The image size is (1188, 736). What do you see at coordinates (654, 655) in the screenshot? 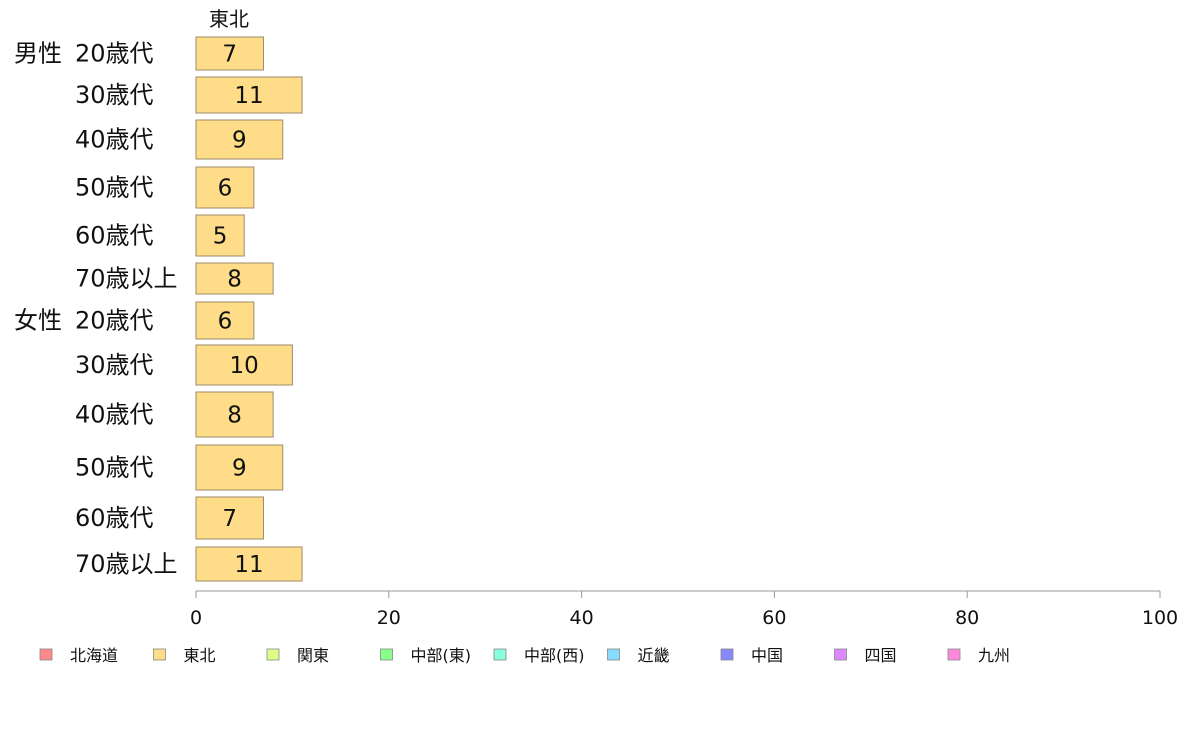
I see `legend-label: 近畿` at bounding box center [654, 655].